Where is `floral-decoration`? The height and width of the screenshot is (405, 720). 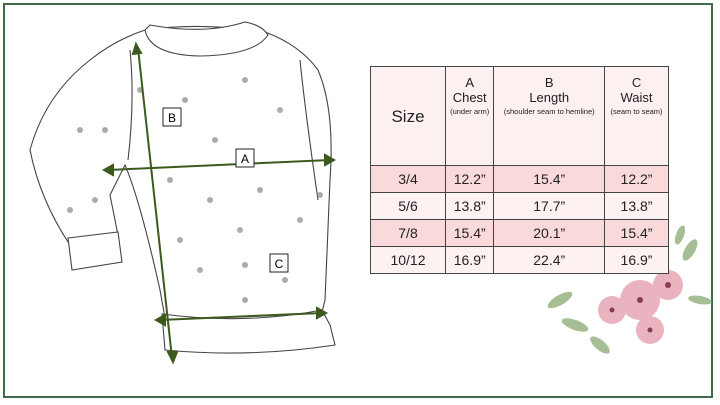 floral-decoration is located at coordinates (629, 289).